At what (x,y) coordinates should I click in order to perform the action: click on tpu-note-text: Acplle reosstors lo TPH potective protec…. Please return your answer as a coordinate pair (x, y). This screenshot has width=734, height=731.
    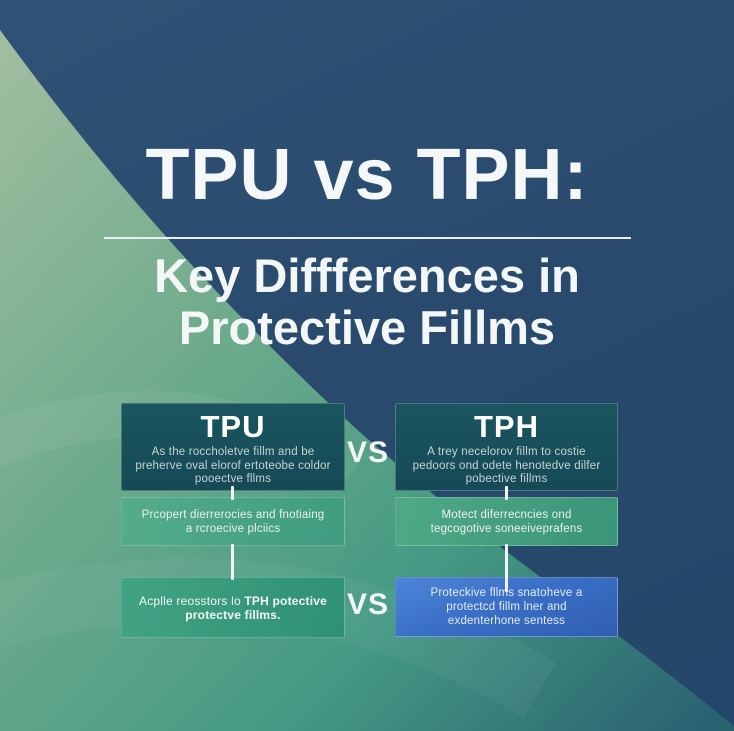
    Looking at the image, I should click on (233, 608).